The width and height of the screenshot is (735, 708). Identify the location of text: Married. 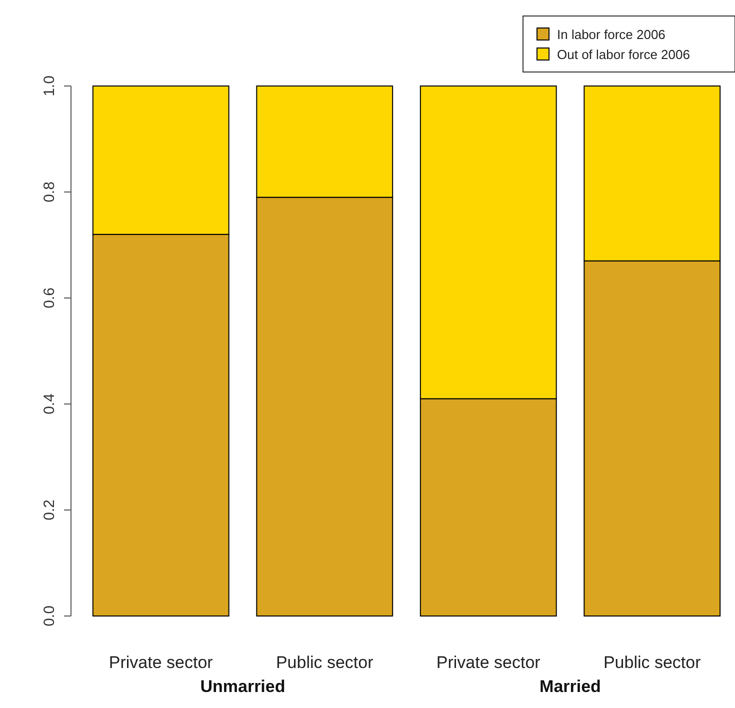
(570, 686).